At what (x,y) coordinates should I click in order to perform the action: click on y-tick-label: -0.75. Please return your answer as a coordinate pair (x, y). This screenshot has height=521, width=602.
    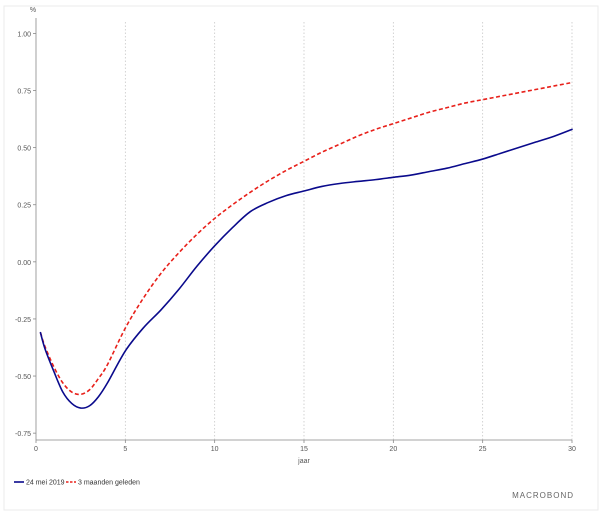
    Looking at the image, I should click on (23, 434).